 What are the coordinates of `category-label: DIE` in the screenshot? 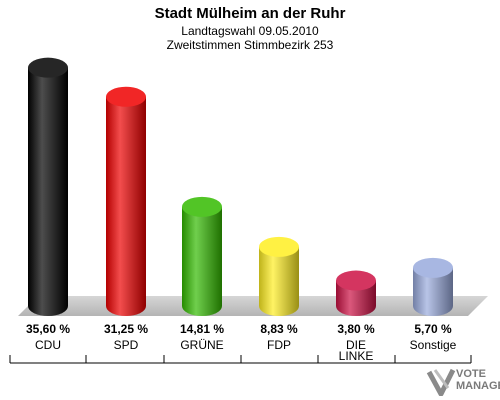 It's located at (356, 345).